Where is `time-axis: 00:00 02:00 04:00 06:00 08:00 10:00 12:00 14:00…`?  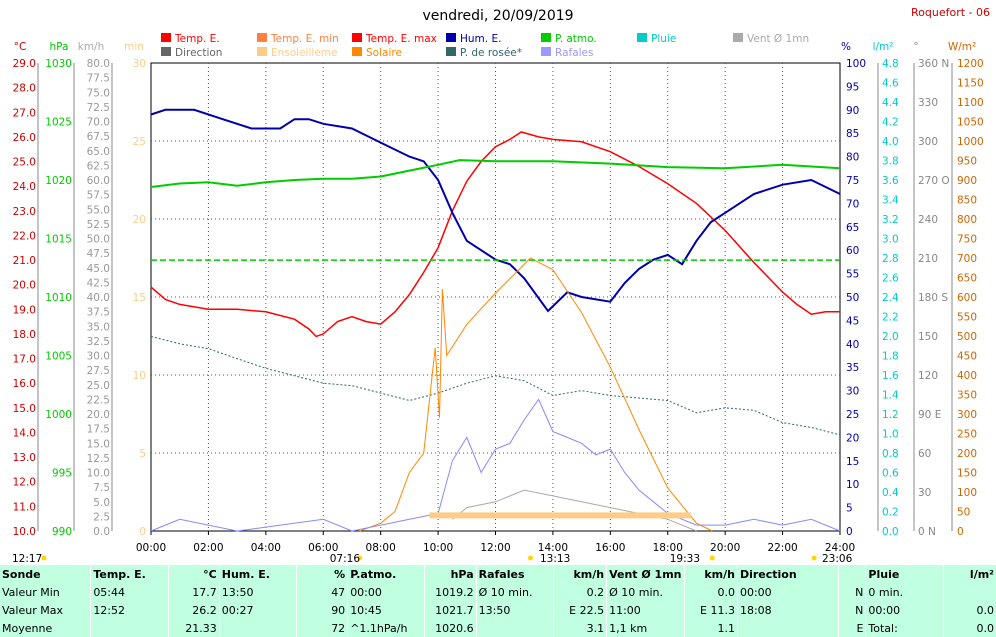
time-axis: 00:00 02:00 04:00 06:00 08:00 10:00 12:00 14:00… is located at coordinates (495, 542).